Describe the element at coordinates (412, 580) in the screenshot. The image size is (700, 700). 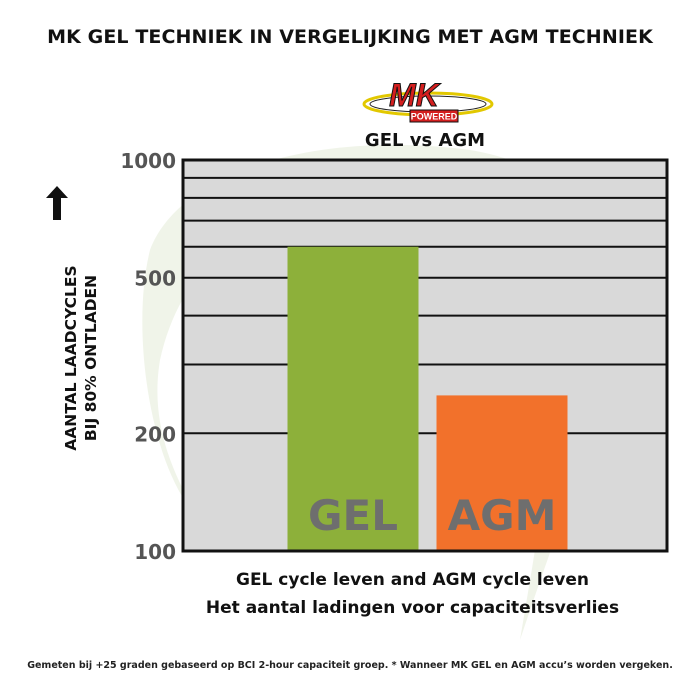
I see `x-axis-label-line1: GEL cycle leven and AGM cycle leven` at that location.